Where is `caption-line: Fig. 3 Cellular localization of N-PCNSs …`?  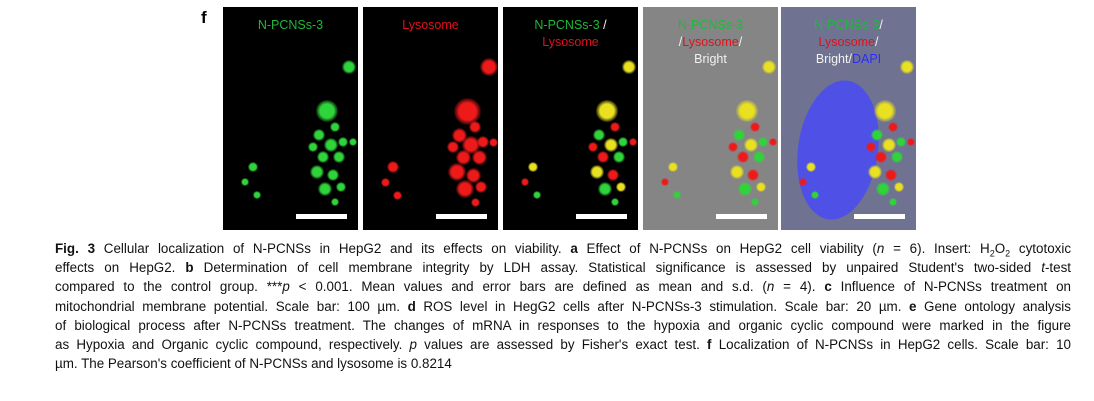 caption-line: Fig. 3 Cellular localization of N-PCNSs … is located at coordinates (563, 248).